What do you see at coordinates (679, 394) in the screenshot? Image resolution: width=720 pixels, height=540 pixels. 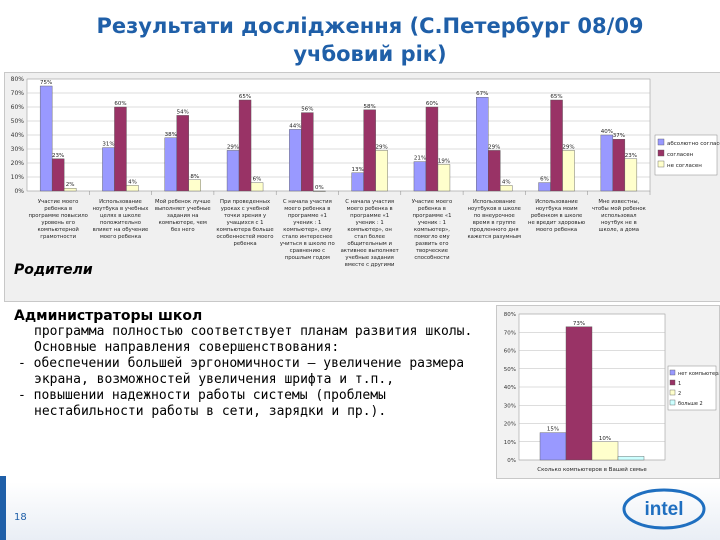 I see `legend-entry: 2` at bounding box center [679, 394].